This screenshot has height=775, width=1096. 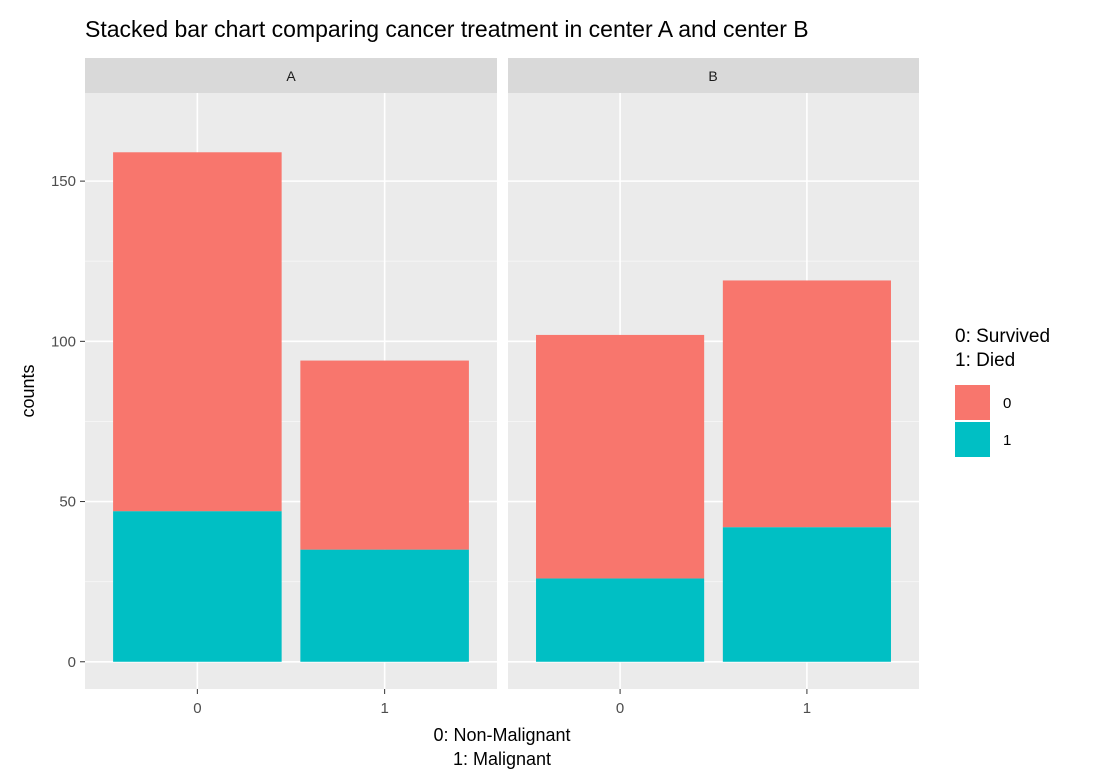 I want to click on legend-label-1: 1, so click(x=1007, y=440).